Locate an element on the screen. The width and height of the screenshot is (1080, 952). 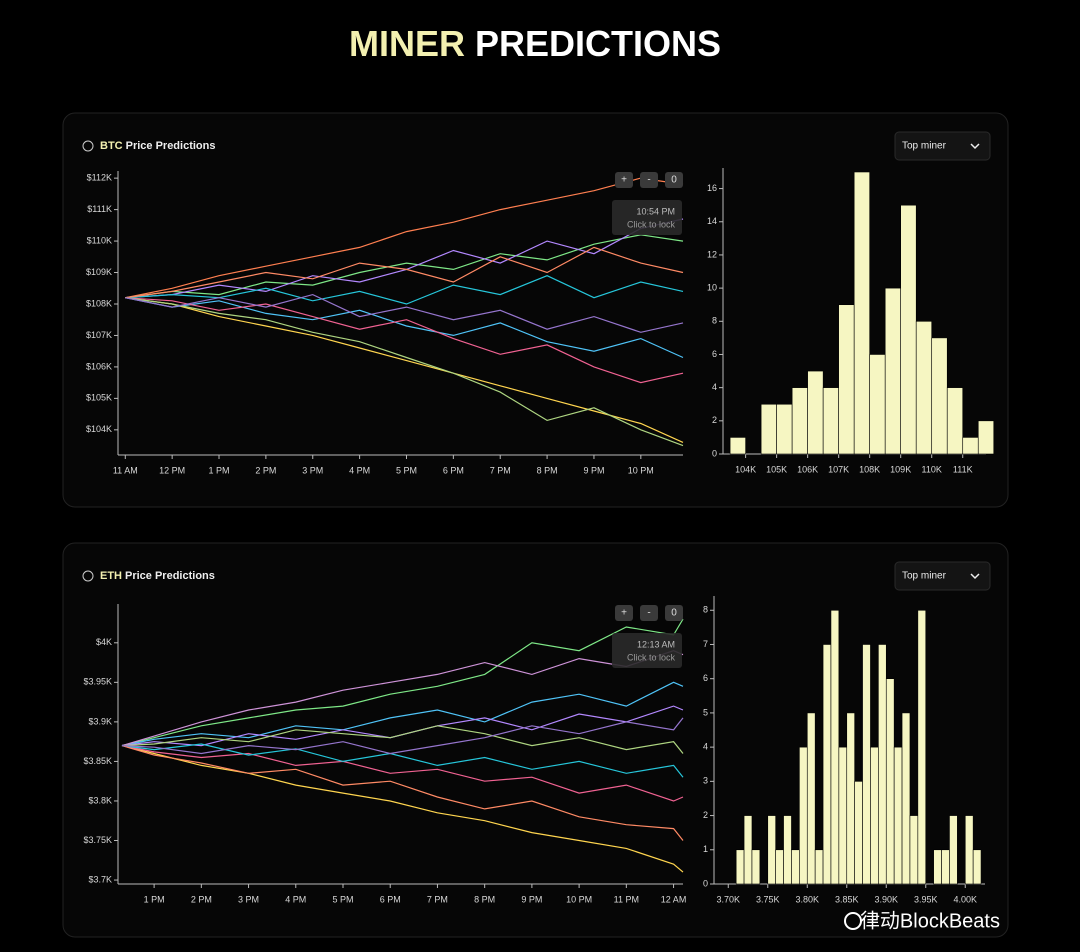
y-tick-label: 2 is located at coordinates (705, 815).